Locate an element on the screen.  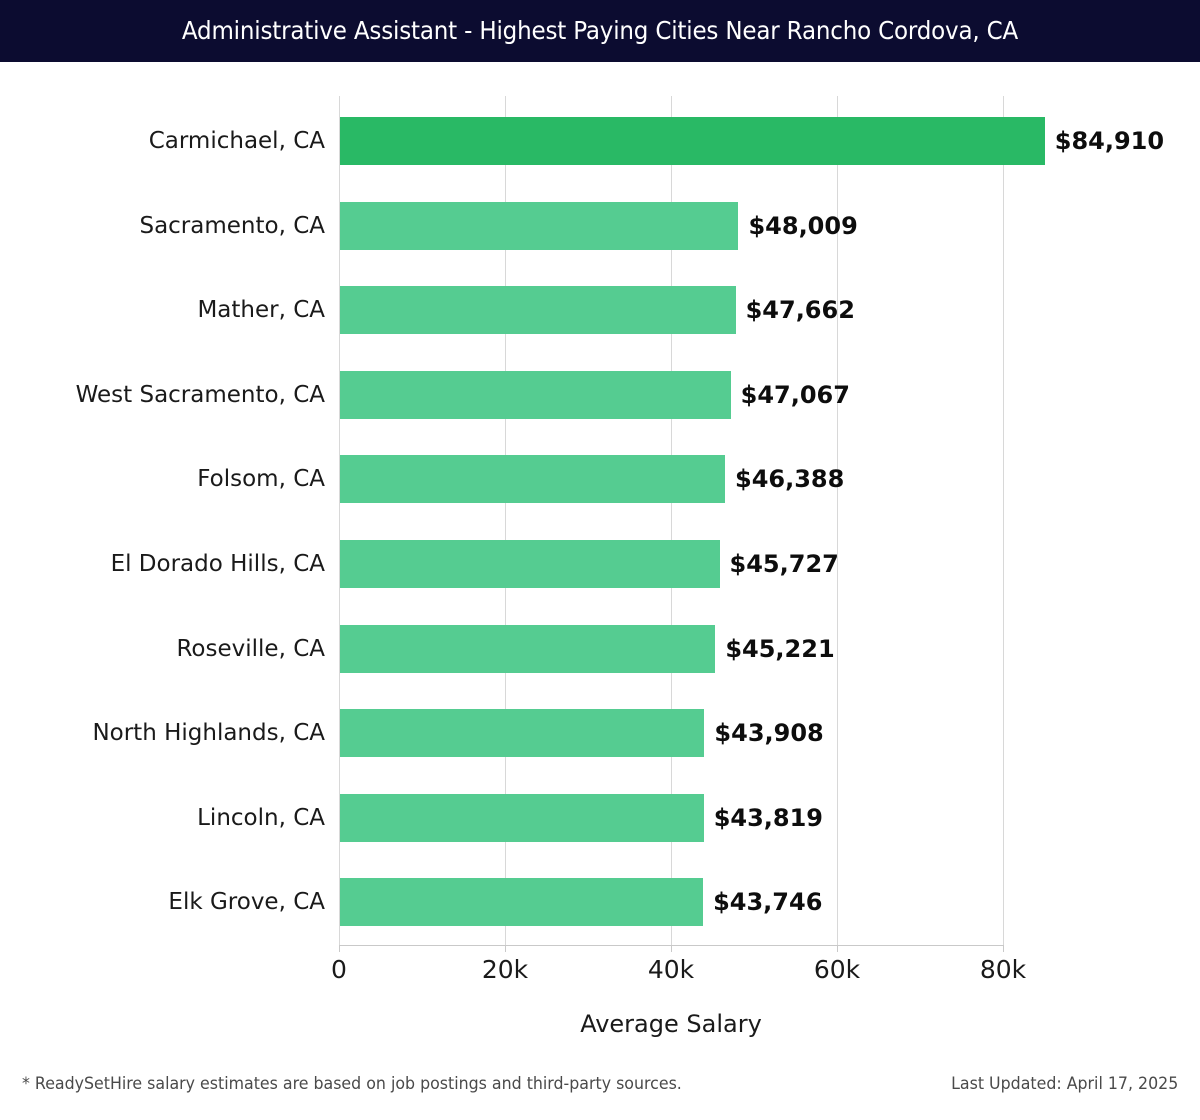
bar-row: West Sacramento, CA $47,067 is located at coordinates (600, 394).